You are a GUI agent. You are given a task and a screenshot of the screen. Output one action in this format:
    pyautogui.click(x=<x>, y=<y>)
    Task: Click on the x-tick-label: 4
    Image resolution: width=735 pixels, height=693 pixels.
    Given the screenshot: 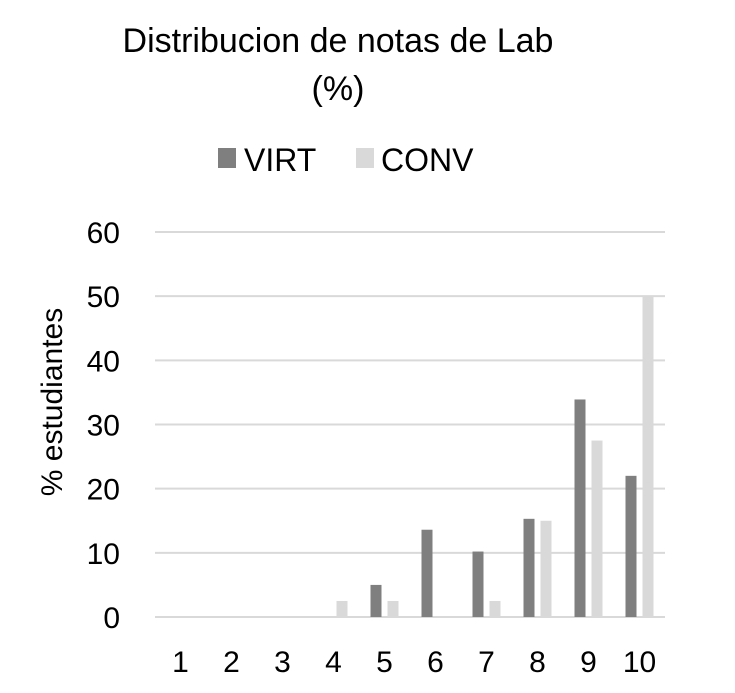 What is the action you would take?
    pyautogui.click(x=333, y=662)
    